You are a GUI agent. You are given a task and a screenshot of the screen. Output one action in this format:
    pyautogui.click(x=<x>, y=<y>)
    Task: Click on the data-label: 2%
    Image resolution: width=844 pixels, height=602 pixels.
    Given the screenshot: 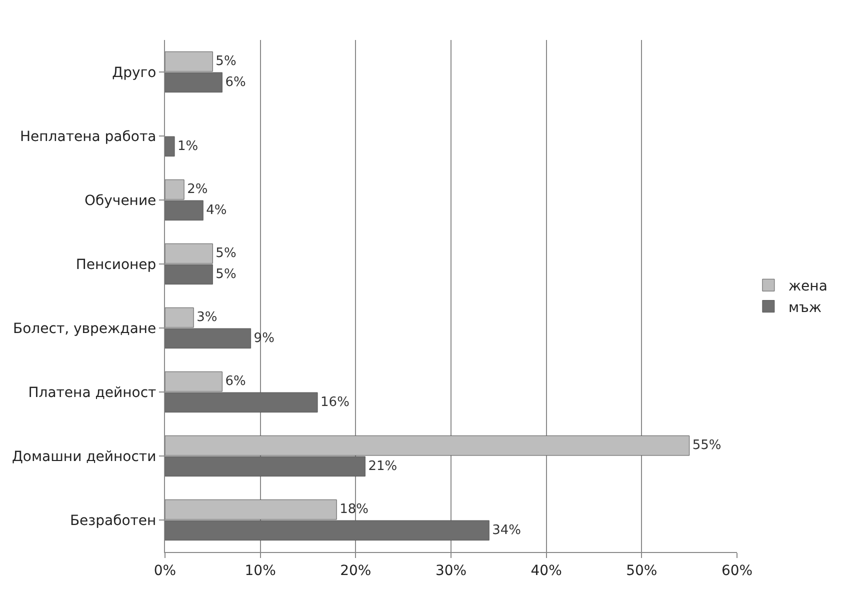 What is the action you would take?
    pyautogui.click(x=197, y=190)
    